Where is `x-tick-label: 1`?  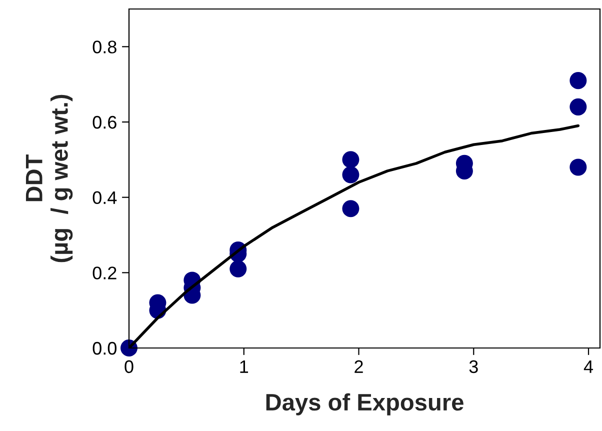
x-tick-label: 1 is located at coordinates (244, 366).